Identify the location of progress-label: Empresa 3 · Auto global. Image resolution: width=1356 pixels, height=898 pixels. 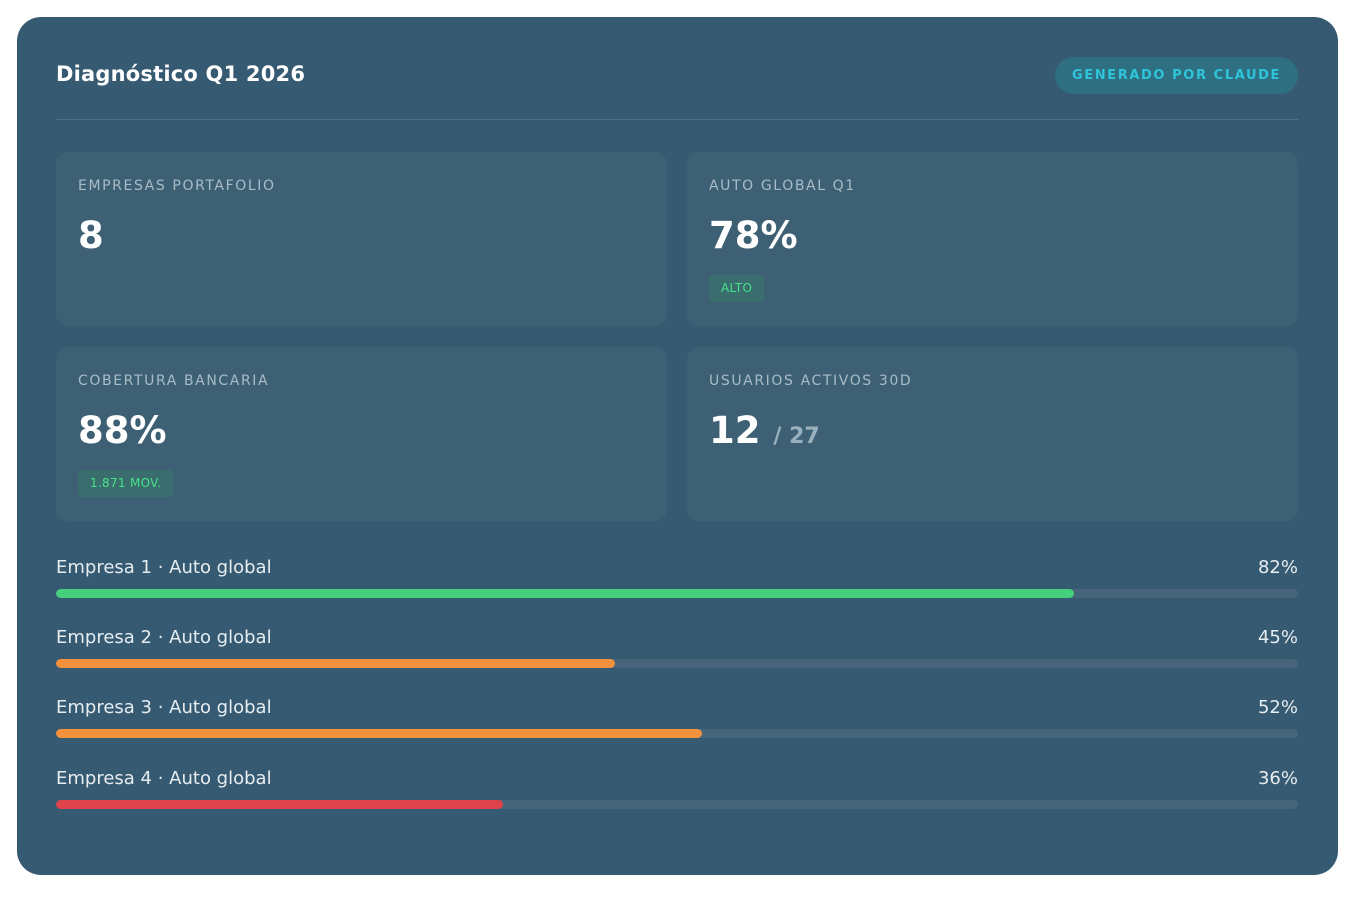
(164, 707).